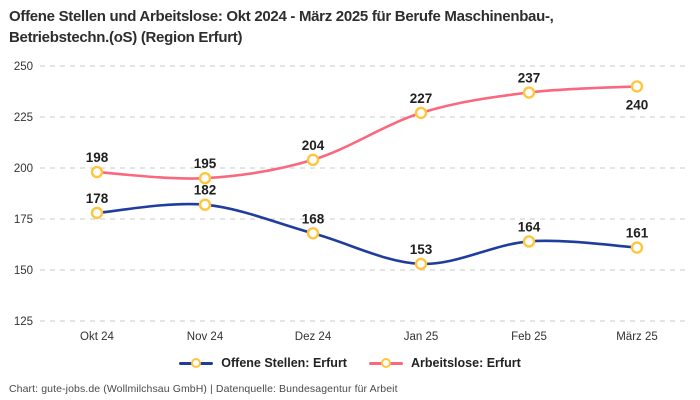 Image resolution: width=700 pixels, height=400 pixels. Describe the element at coordinates (97, 157) in the screenshot. I see `data-point-label: 198` at that location.